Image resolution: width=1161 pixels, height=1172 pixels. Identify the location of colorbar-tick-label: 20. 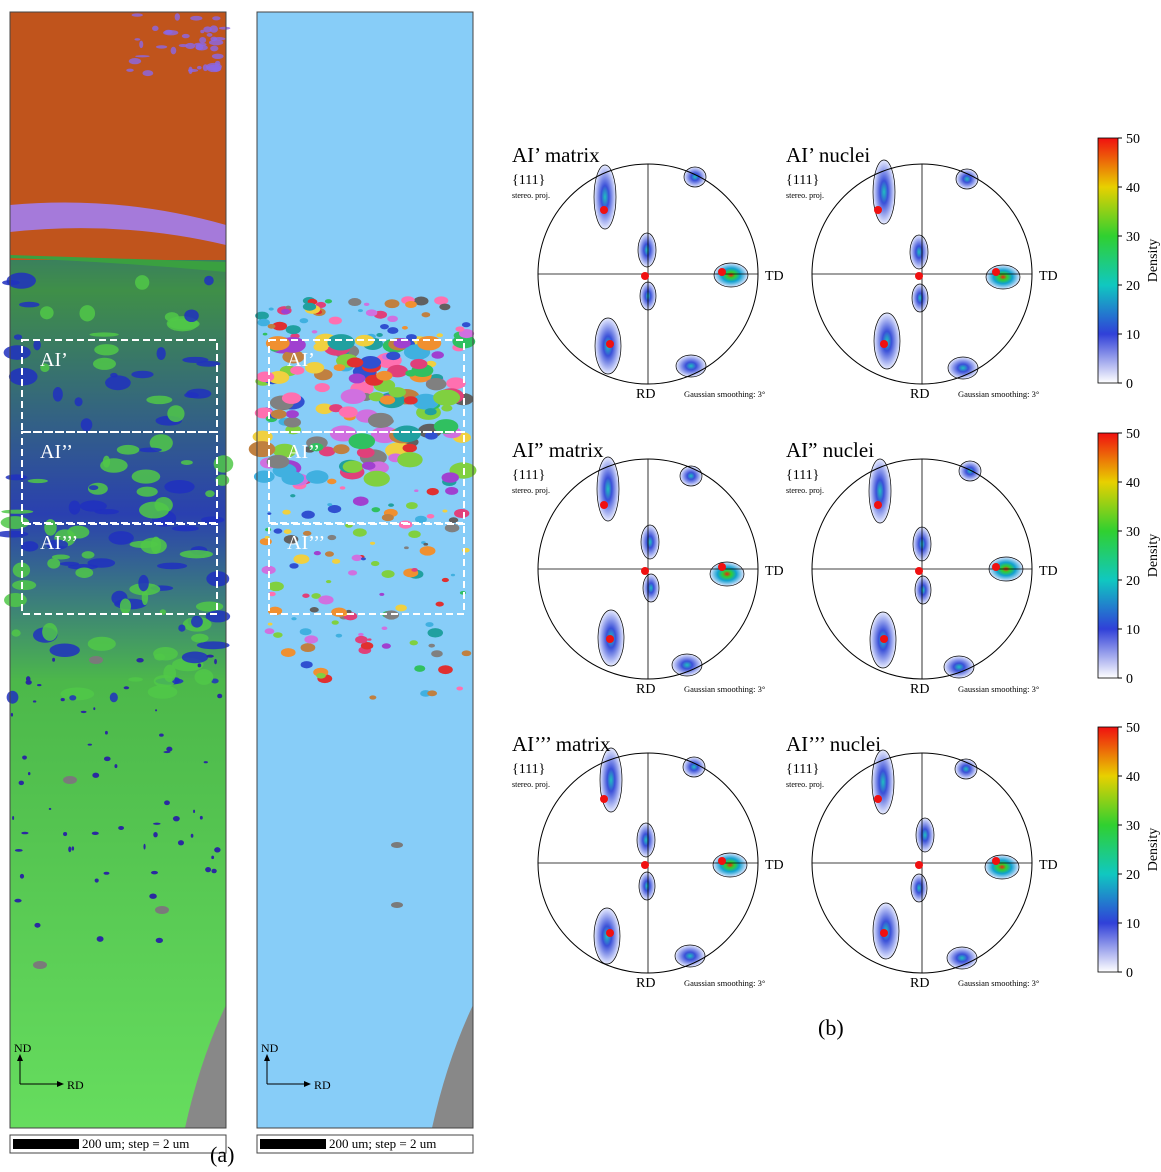
(1133, 286).